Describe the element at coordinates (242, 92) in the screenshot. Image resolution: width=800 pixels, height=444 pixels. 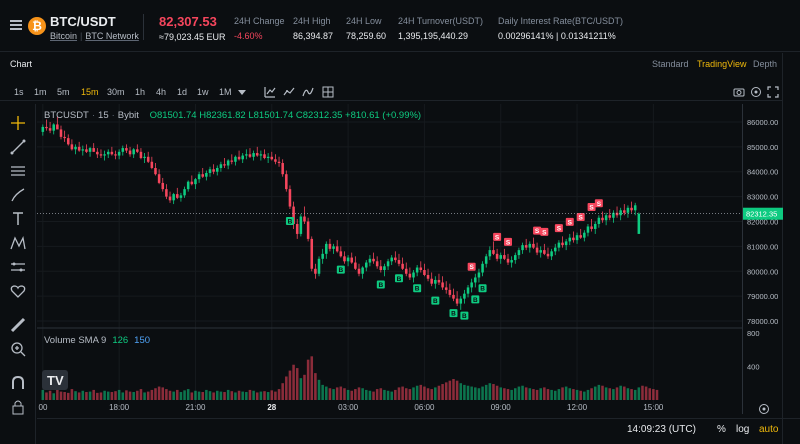
I see `dropdown-caret-icon` at that location.